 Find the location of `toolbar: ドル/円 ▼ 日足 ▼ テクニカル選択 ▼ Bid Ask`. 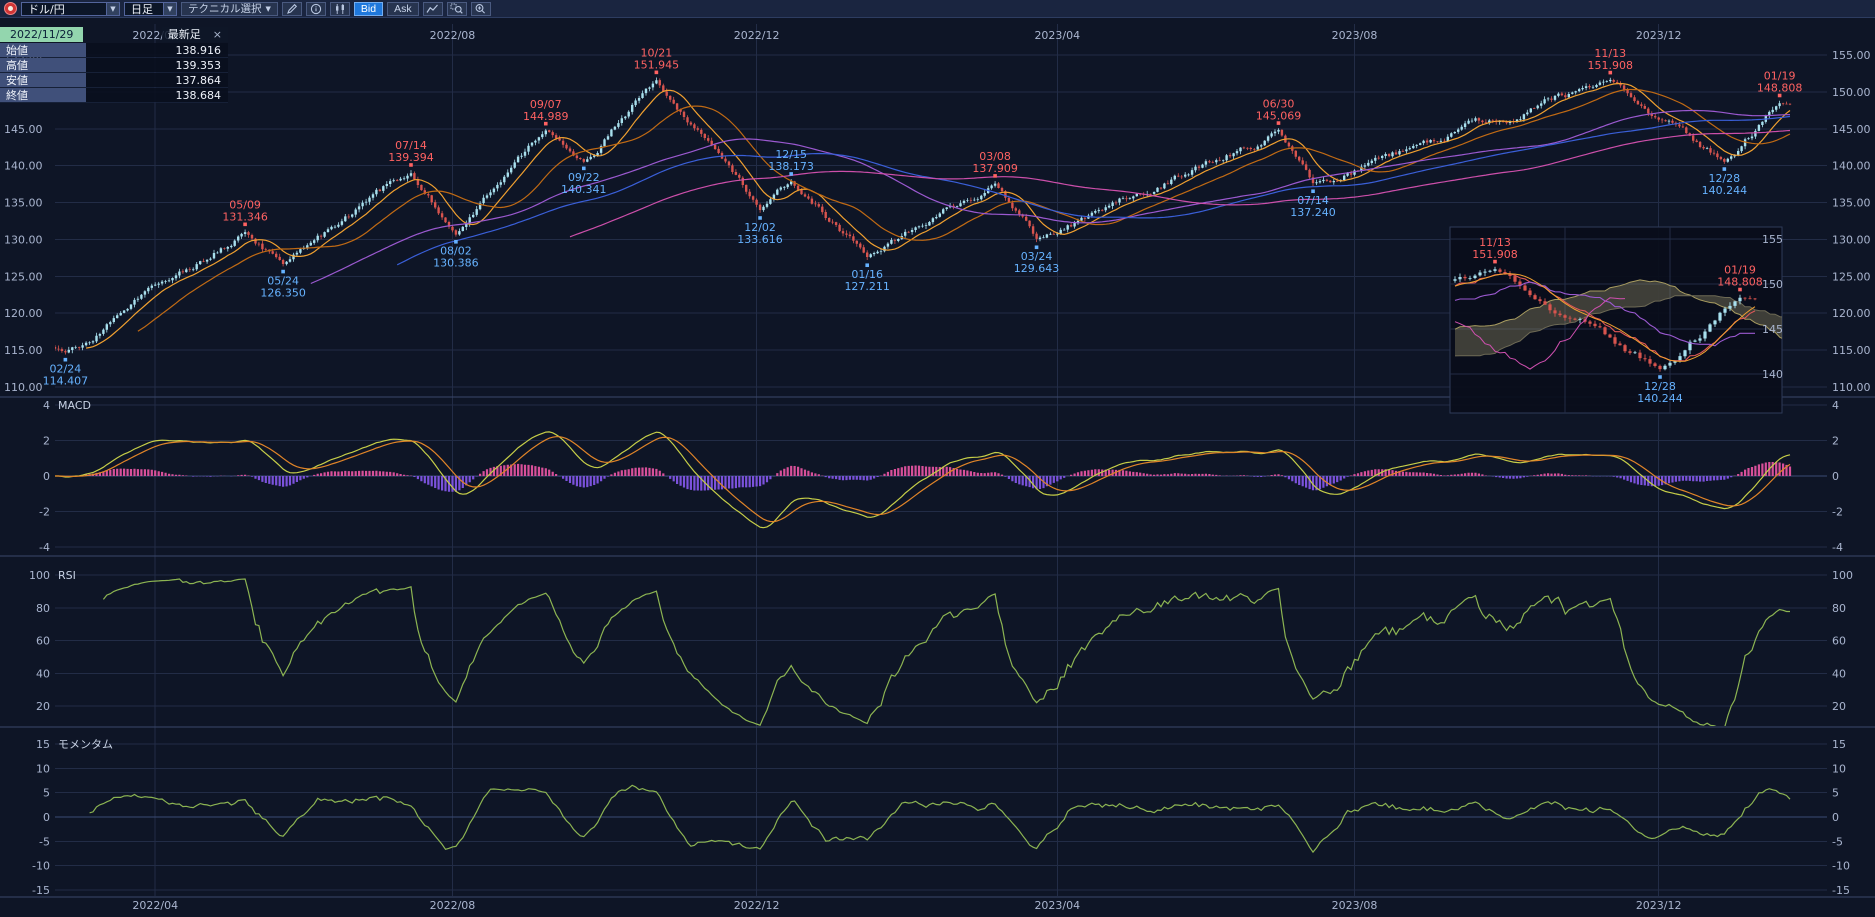

toolbar: ドル/円 ▼ 日足 ▼ テクニカル選択 ▼ Bid Ask is located at coordinates (937, 9).